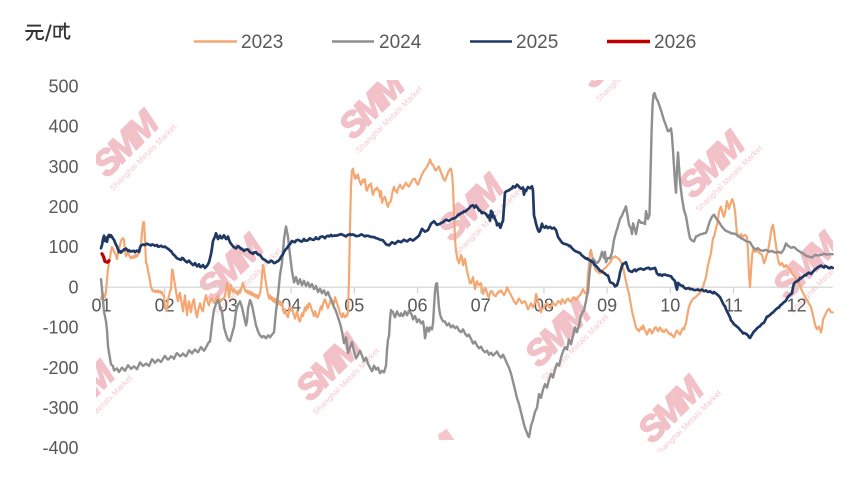  I want to click on svg-text: 200, so click(63, 207).